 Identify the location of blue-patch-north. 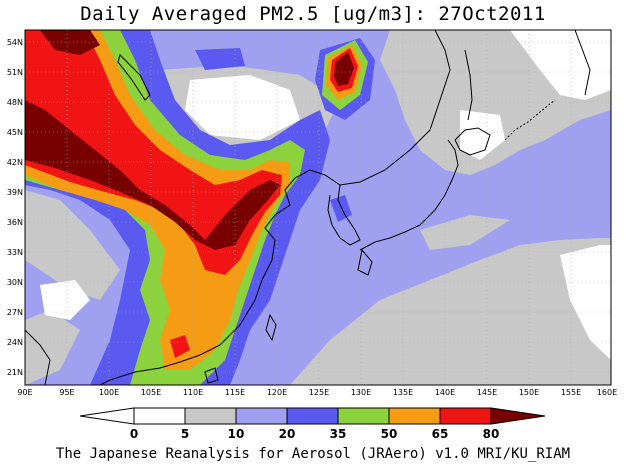
(220, 59).